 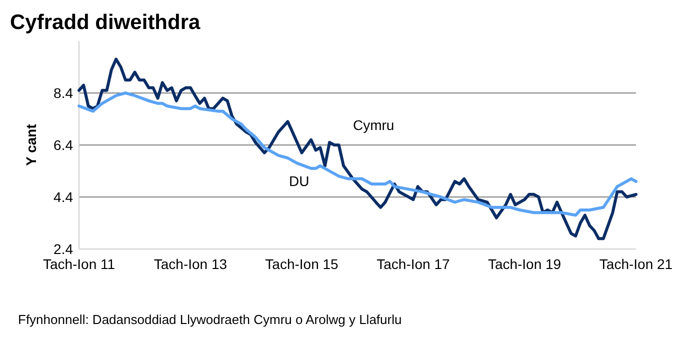 What do you see at coordinates (302, 264) in the screenshot?
I see `x-tick-label: Tach-Ion 15` at bounding box center [302, 264].